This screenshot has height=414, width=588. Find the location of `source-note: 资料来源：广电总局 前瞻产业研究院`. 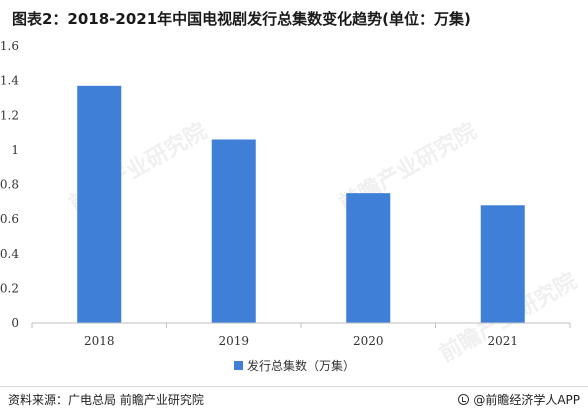

source-note: 资料来源：广电总局 前瞻产业研究院 is located at coordinates (106, 400).